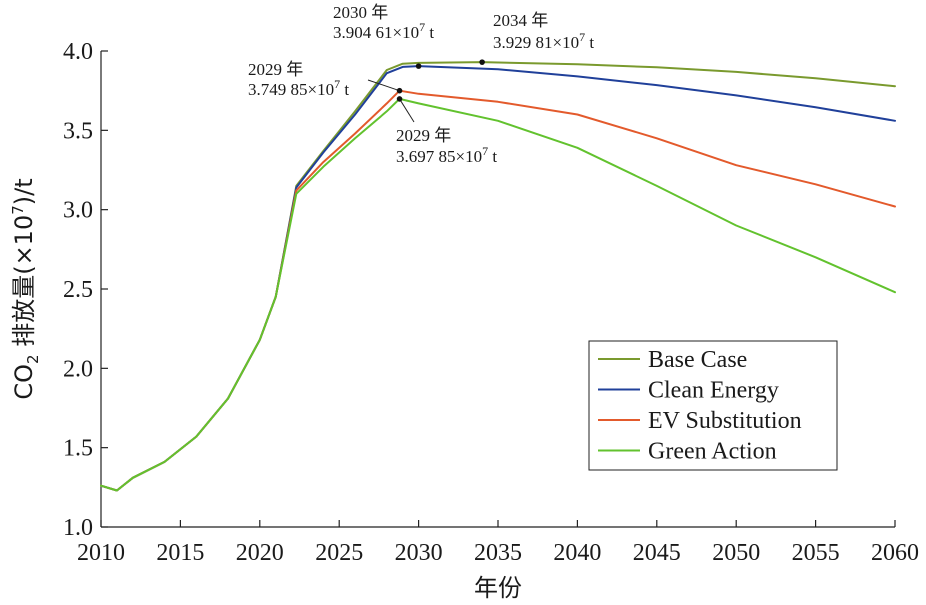 This screenshot has width=926, height=605. I want to click on y-tick-label: 3.0, so click(78, 211).